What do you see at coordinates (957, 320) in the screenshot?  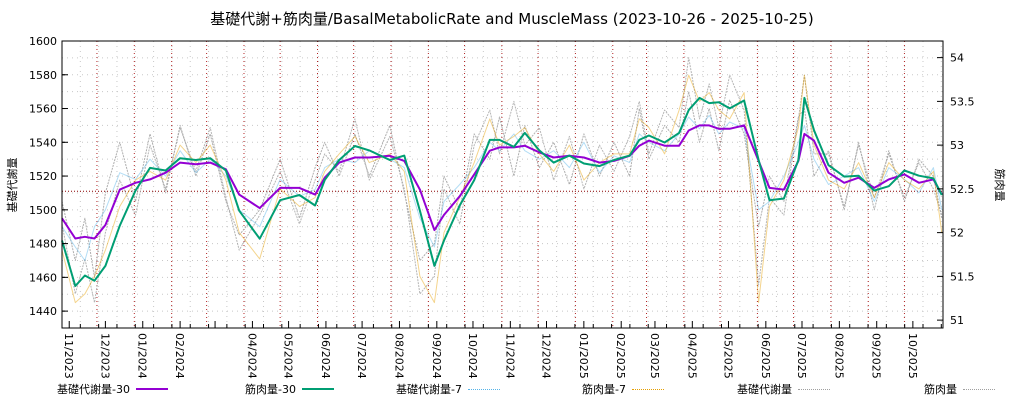 I see `y2-tick-label: 51` at bounding box center [957, 320].